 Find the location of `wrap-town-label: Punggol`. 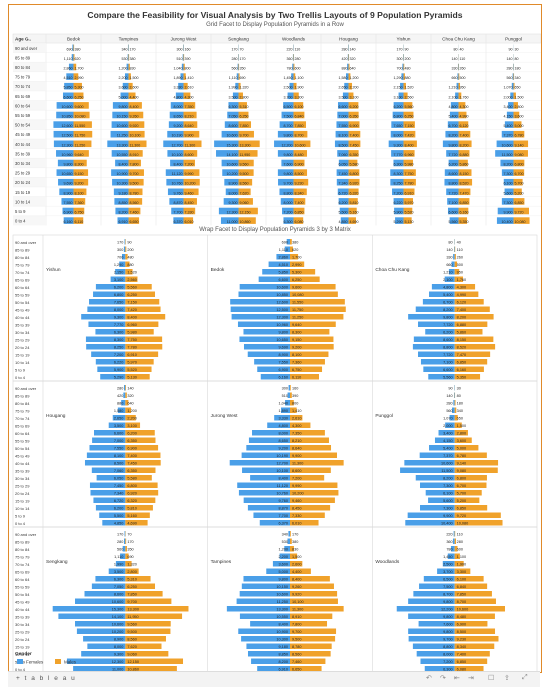

wrap-town-label: Punggol is located at coordinates (384, 416).